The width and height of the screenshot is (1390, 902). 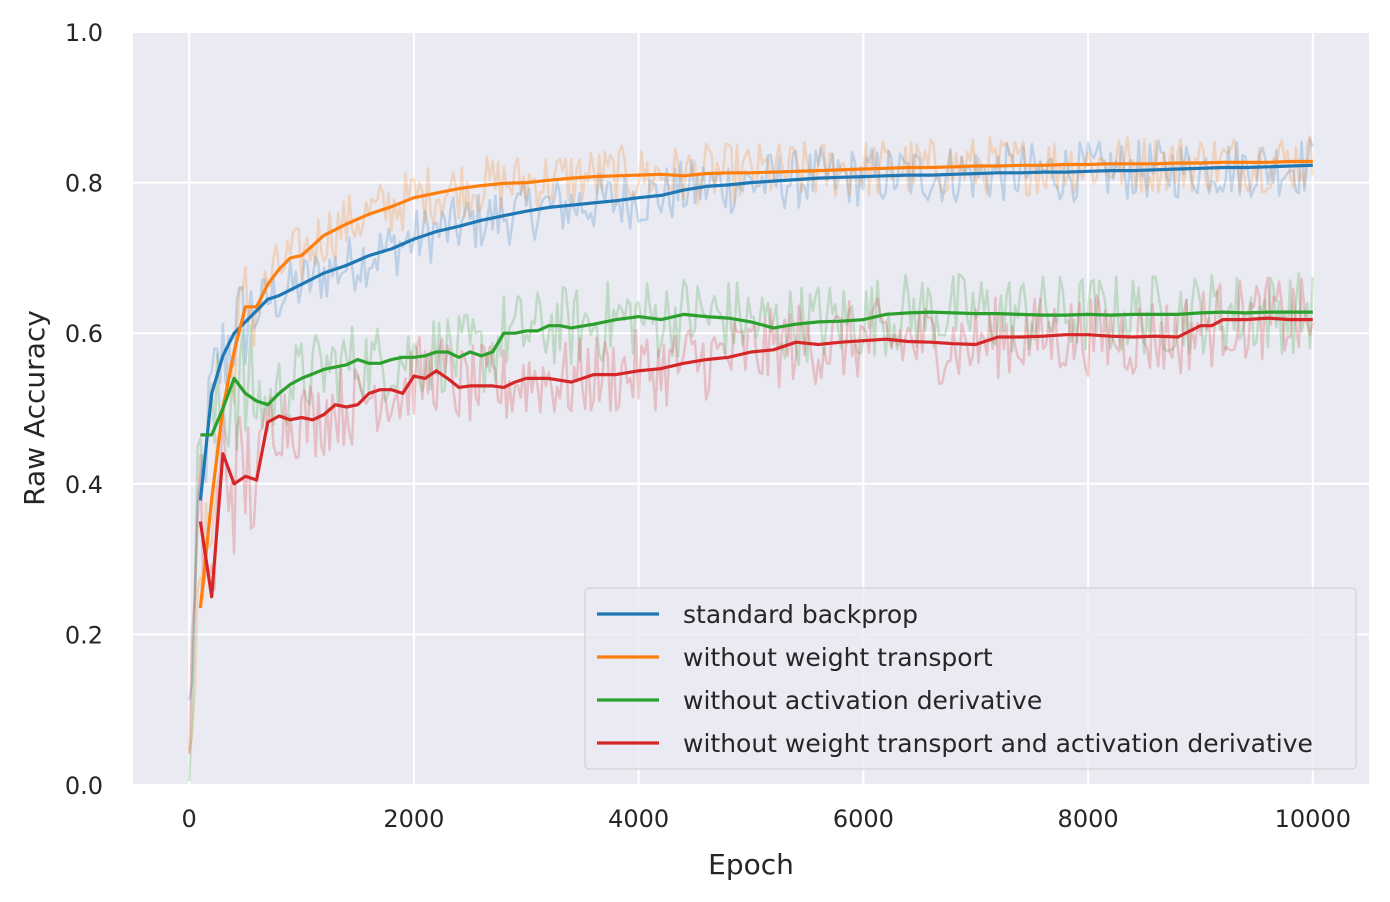 What do you see at coordinates (84, 184) in the screenshot?
I see `y-tick-label: 0.8` at bounding box center [84, 184].